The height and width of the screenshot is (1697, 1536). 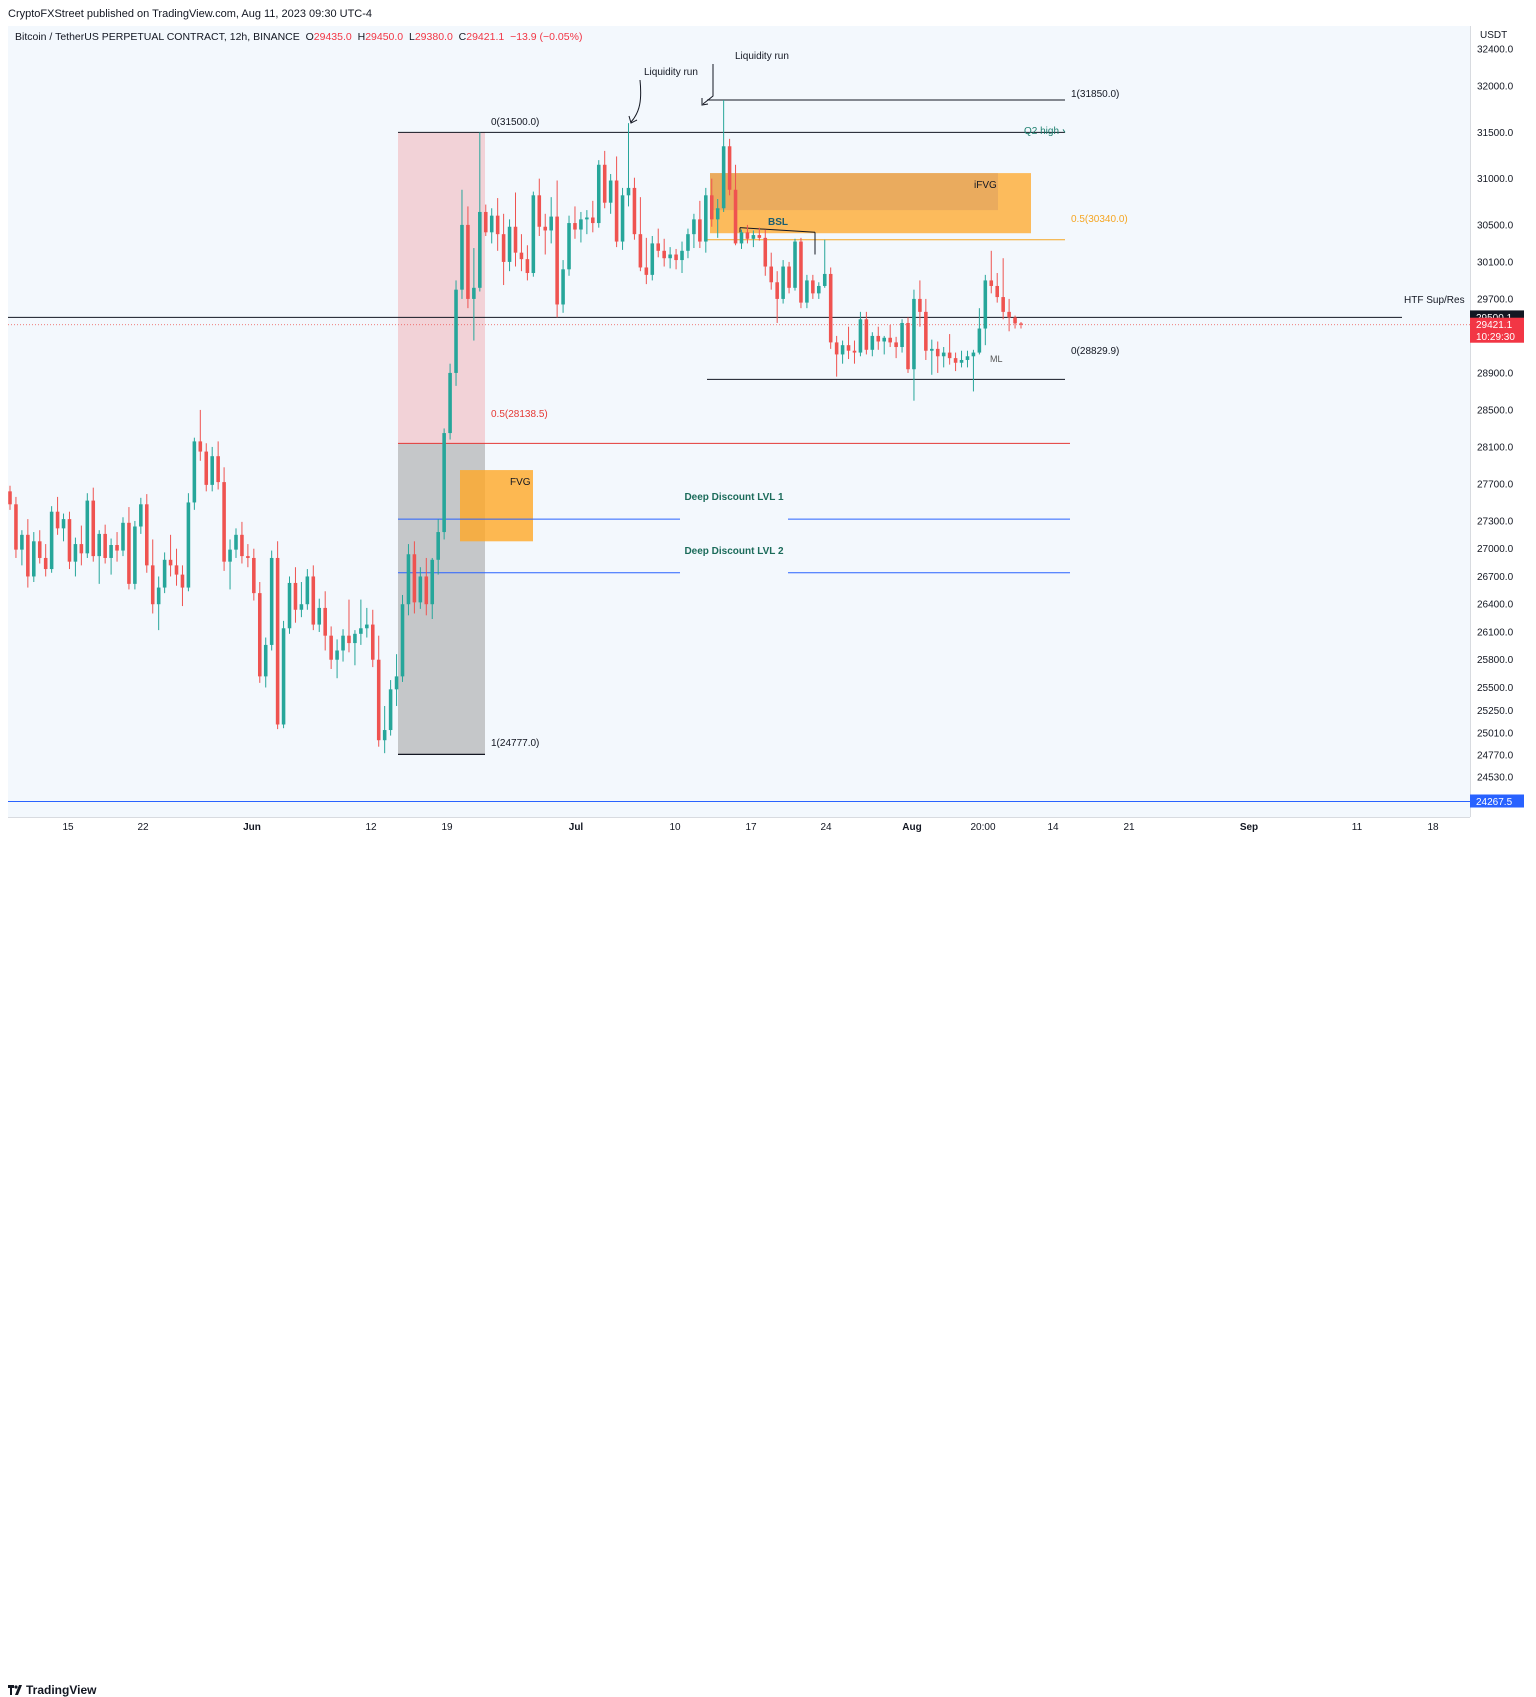 I want to click on time-tick-label: Jun, so click(x=252, y=827).